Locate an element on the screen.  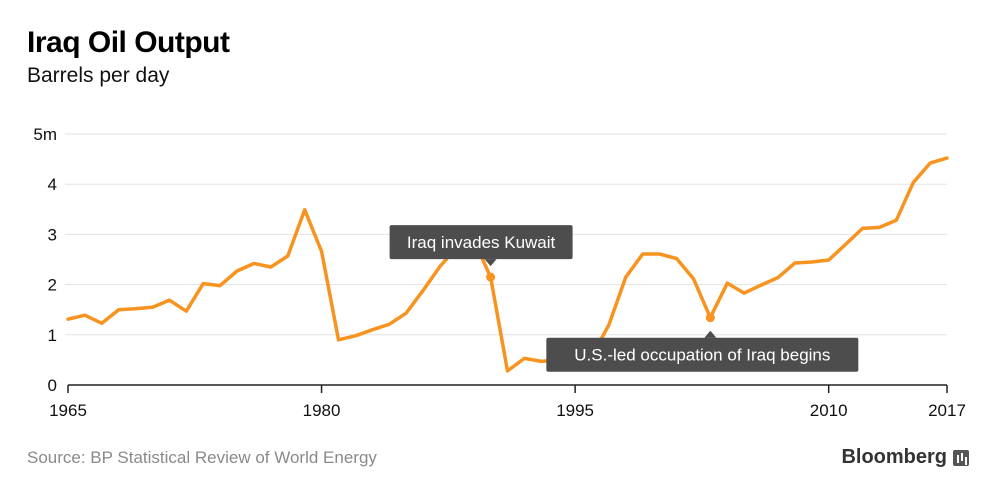
x-tick-label: 2010 is located at coordinates (829, 410).